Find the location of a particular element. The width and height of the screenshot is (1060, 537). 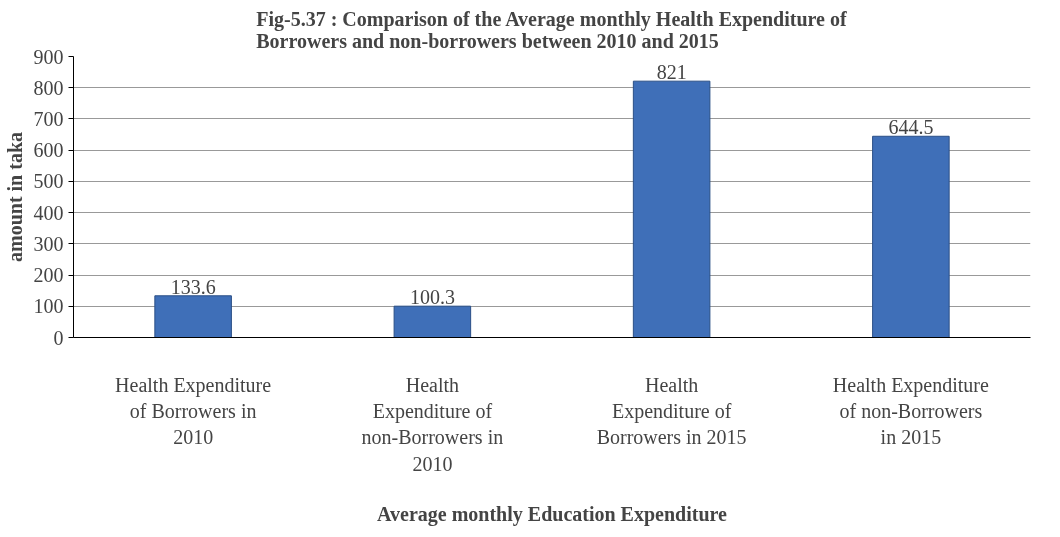

y-tick-label: 800 is located at coordinates (48, 87).